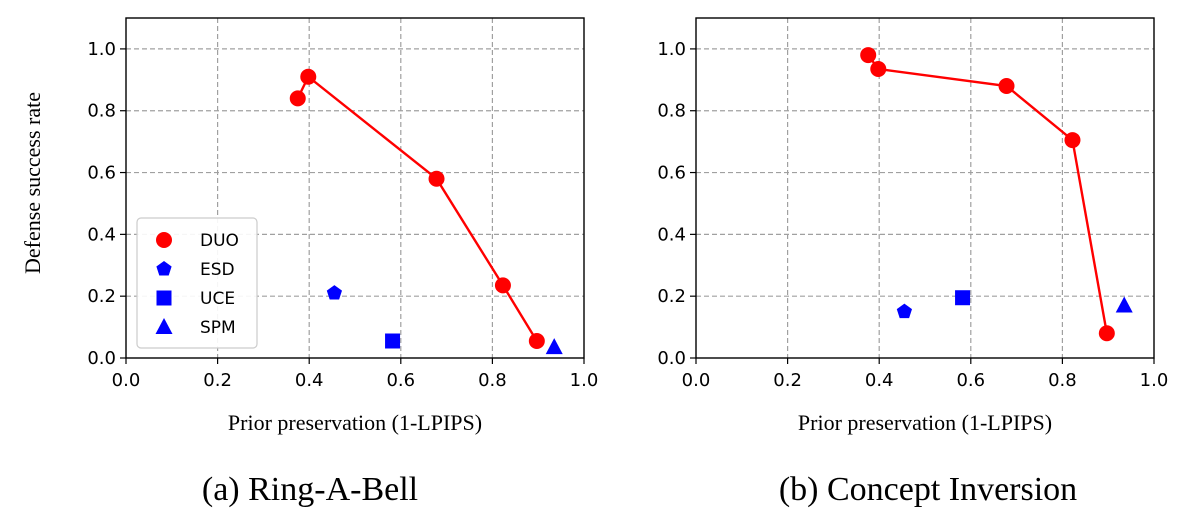 This screenshot has width=1196, height=524. What do you see at coordinates (32, 183) in the screenshot?
I see `y-axis-label: Defense success rate` at bounding box center [32, 183].